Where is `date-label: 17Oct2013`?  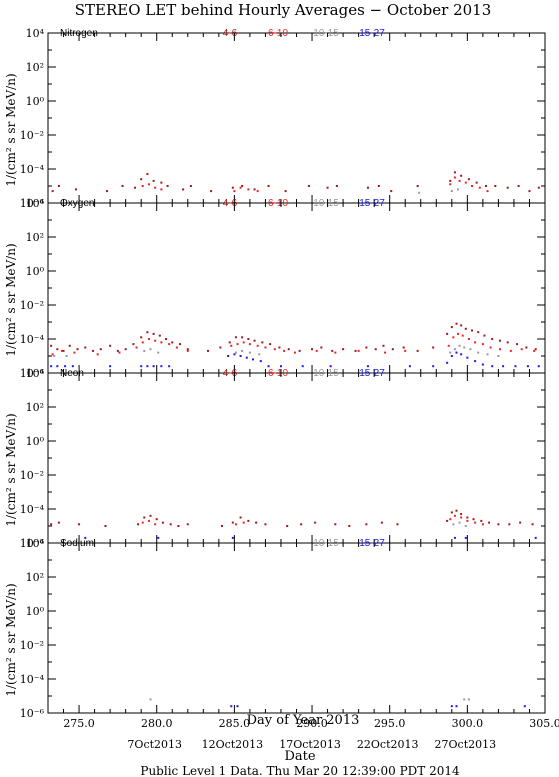
date-label: 17Oct2013 is located at coordinates (310, 744).